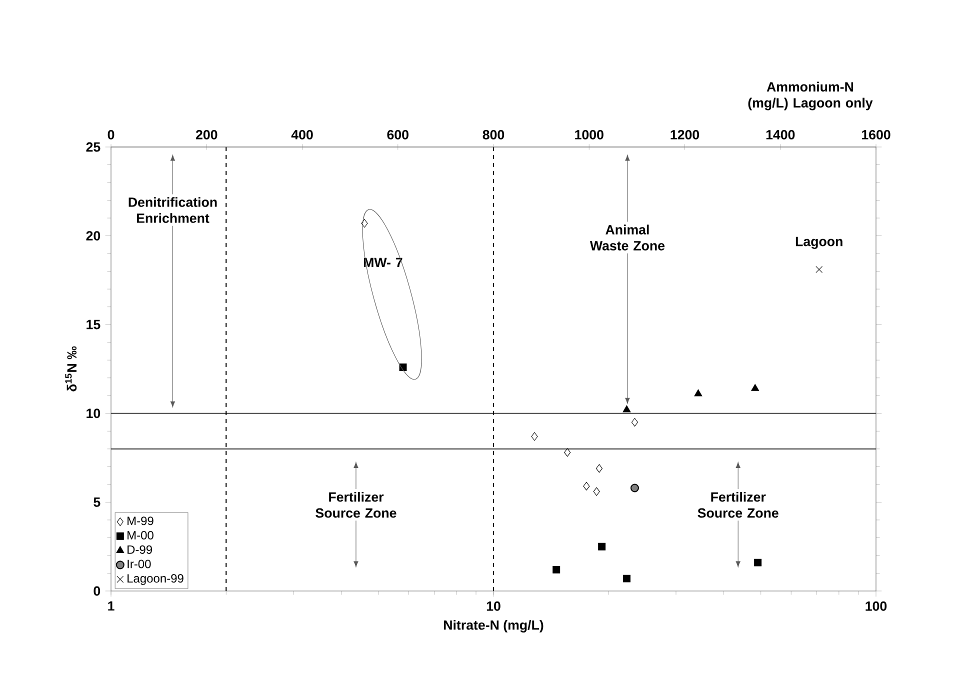 This screenshot has width=968, height=692. What do you see at coordinates (97, 502) in the screenshot?
I see `y-tick-label: 5` at bounding box center [97, 502].